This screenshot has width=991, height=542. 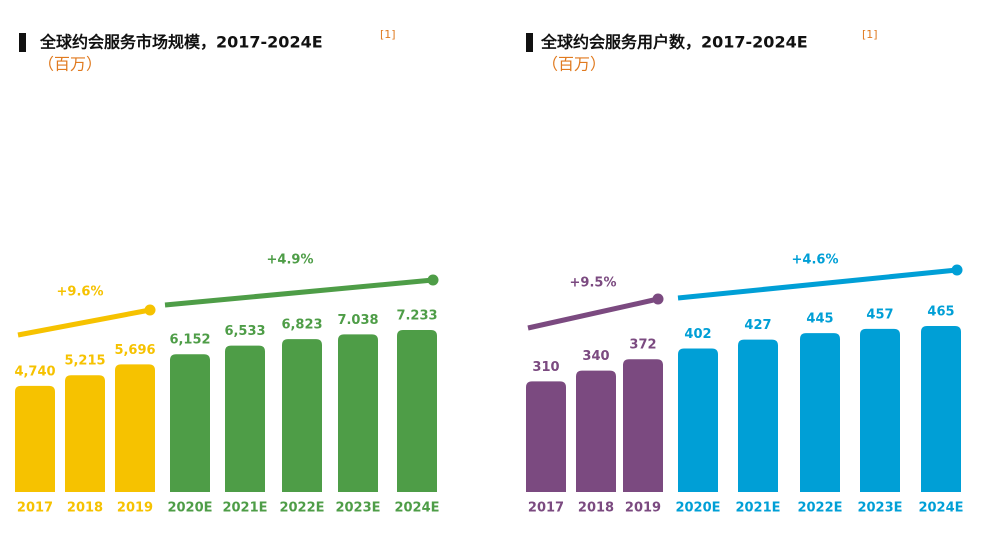 I want to click on value-label: 6,152, so click(x=189, y=340).